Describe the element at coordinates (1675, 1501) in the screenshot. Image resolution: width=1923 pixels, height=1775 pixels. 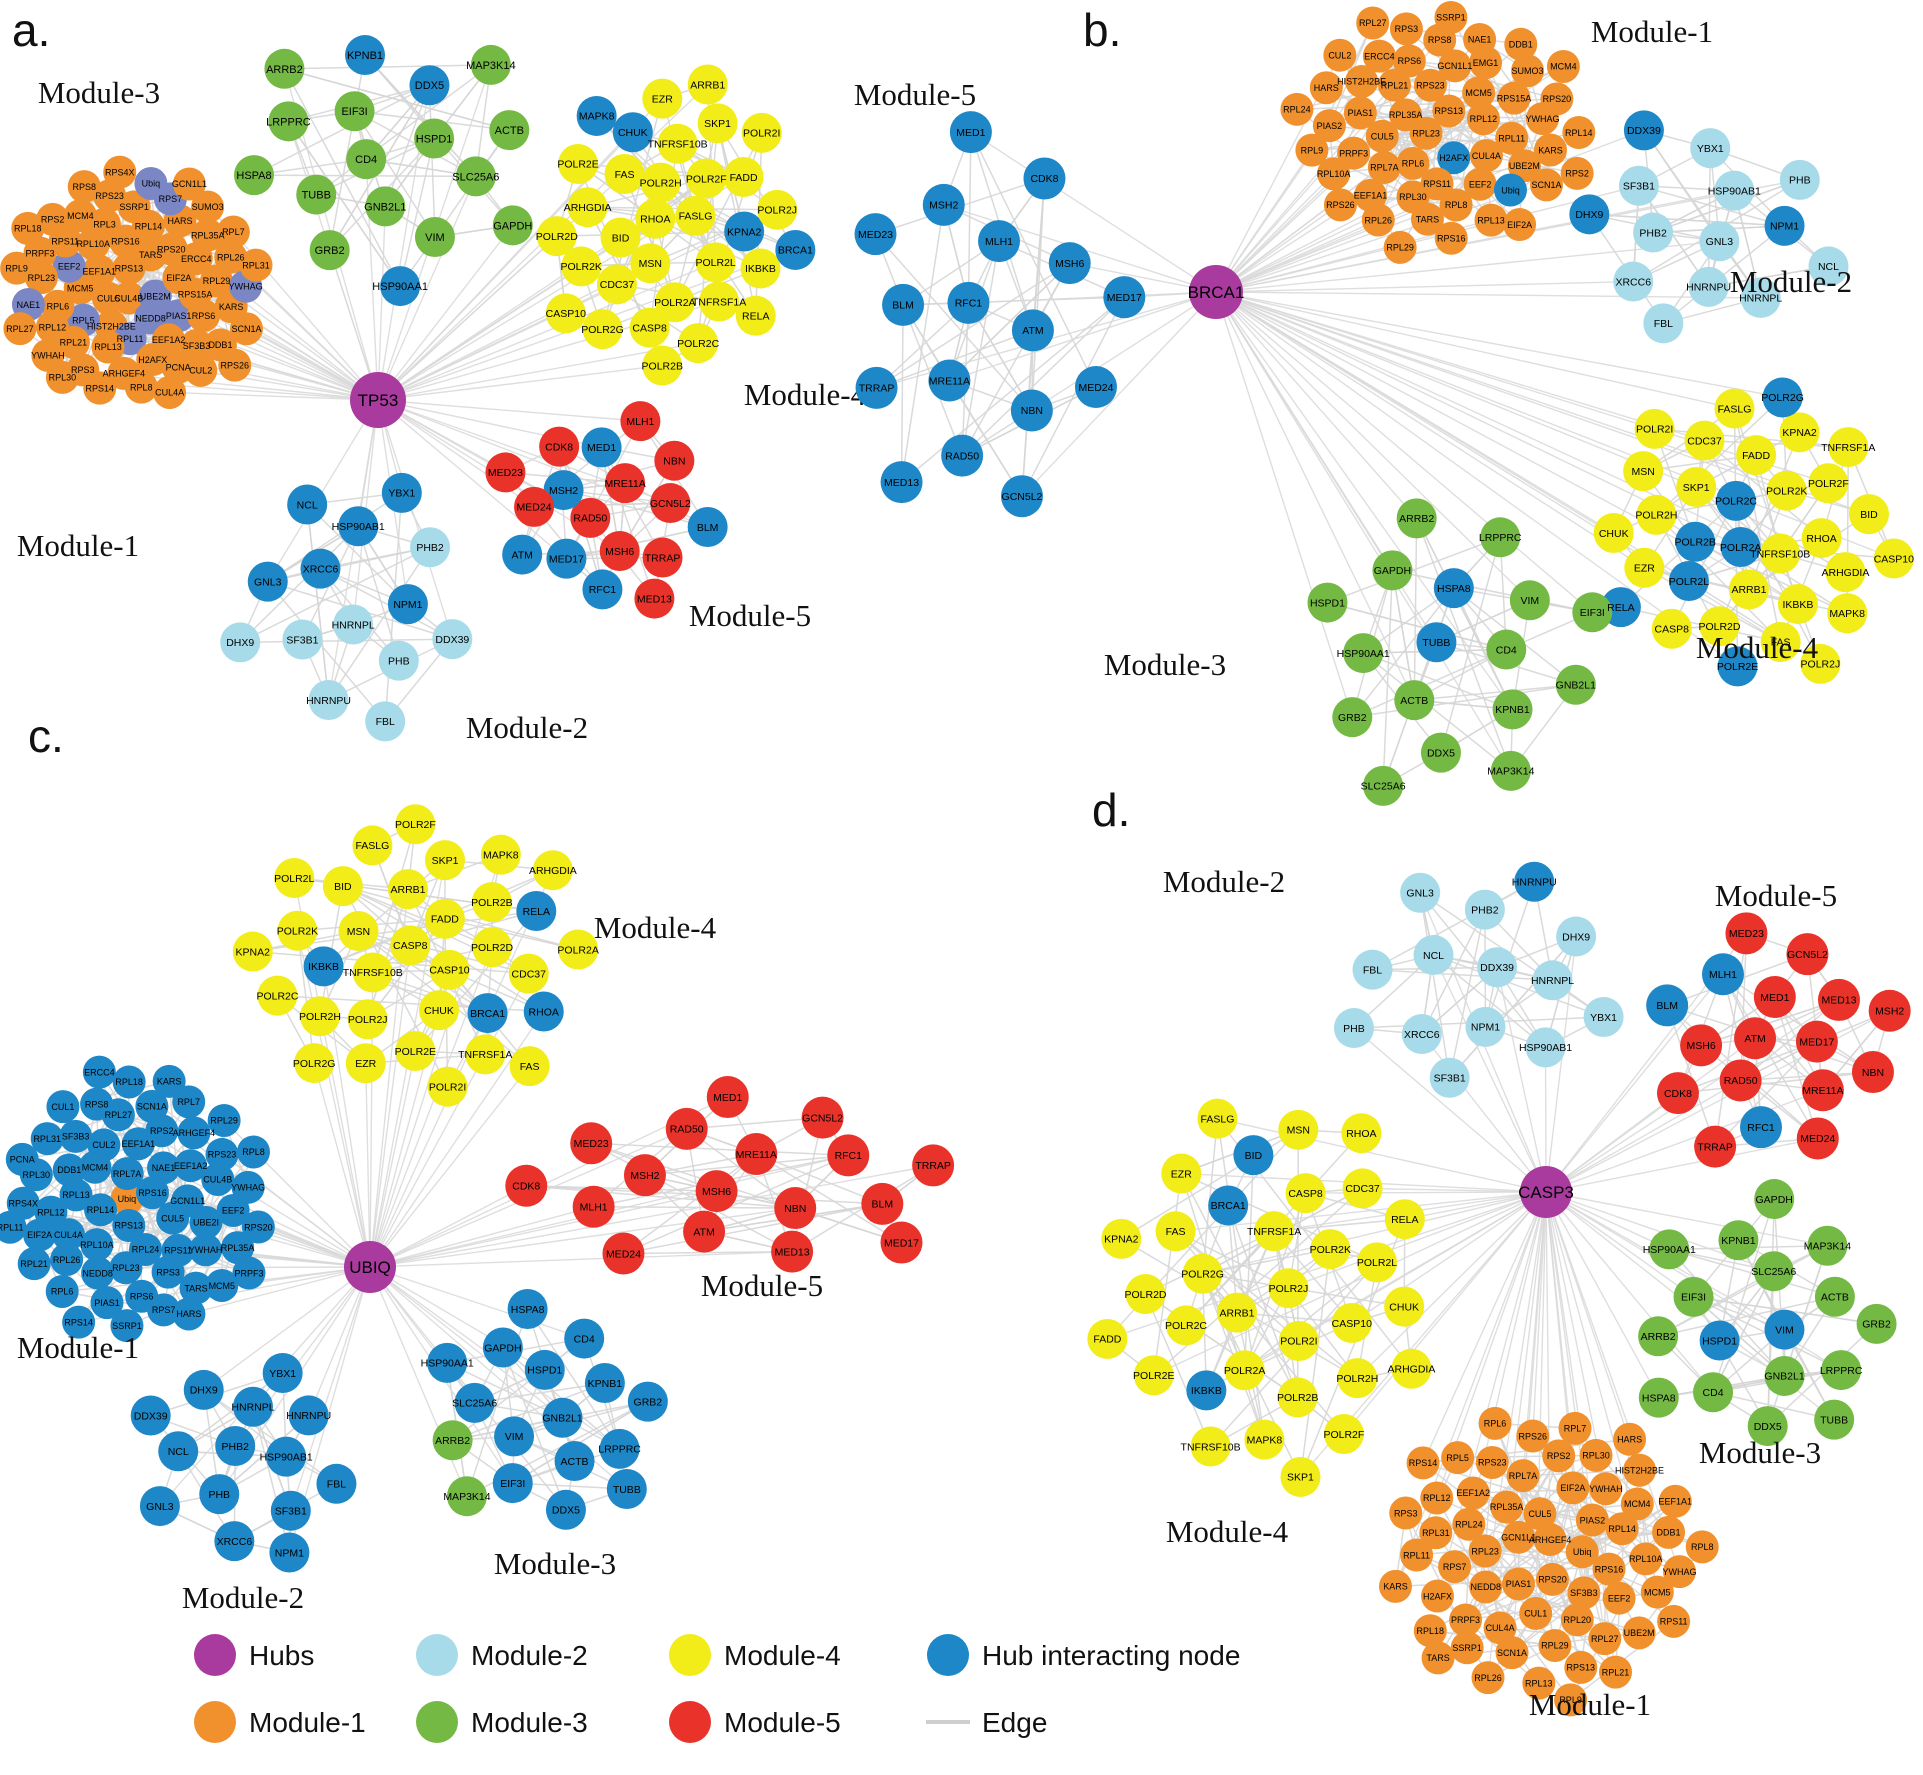
I see `node-EEF1A1` at that location.